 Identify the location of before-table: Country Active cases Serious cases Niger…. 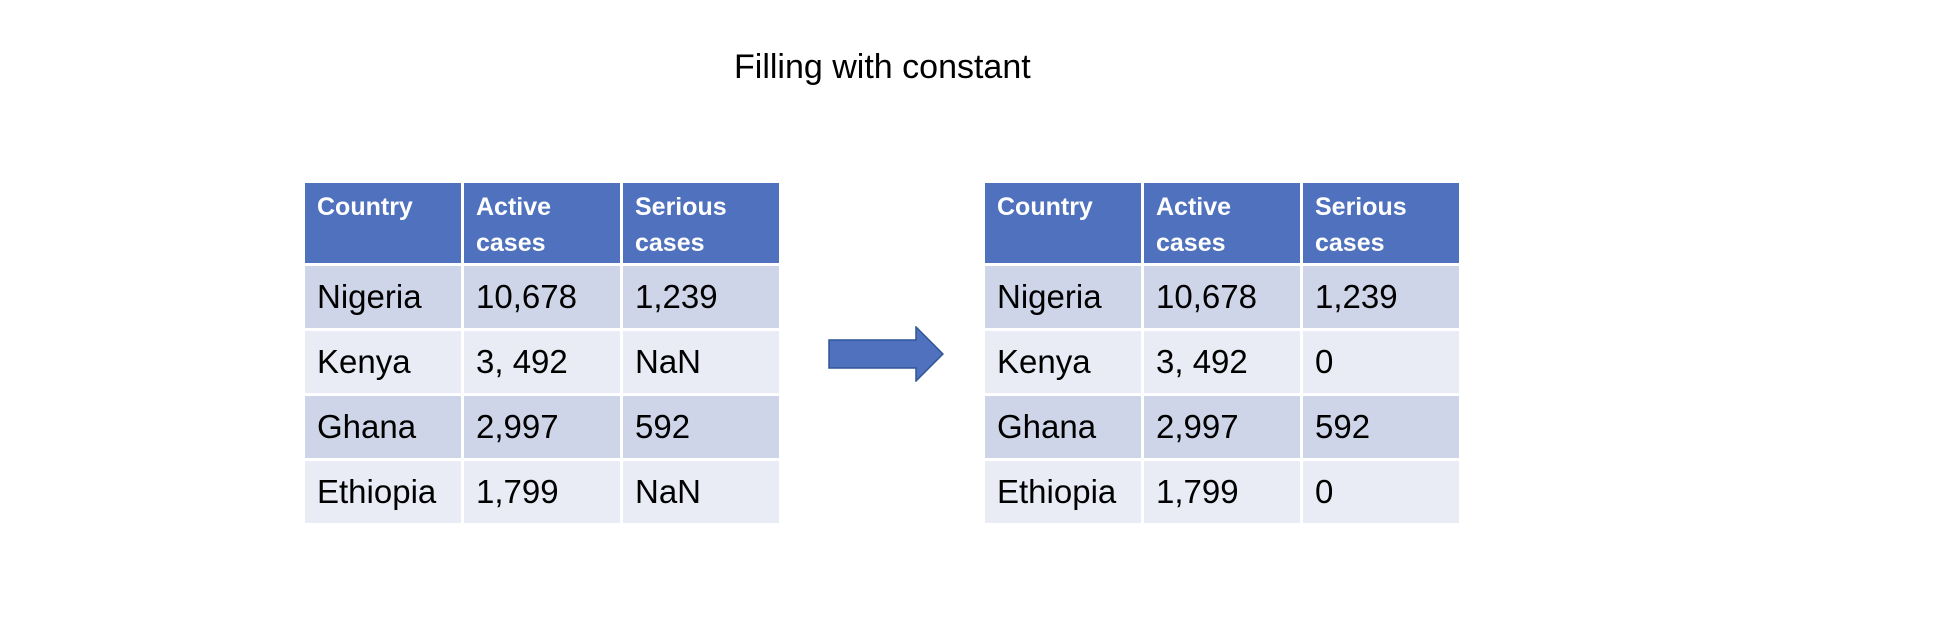
(542, 353).